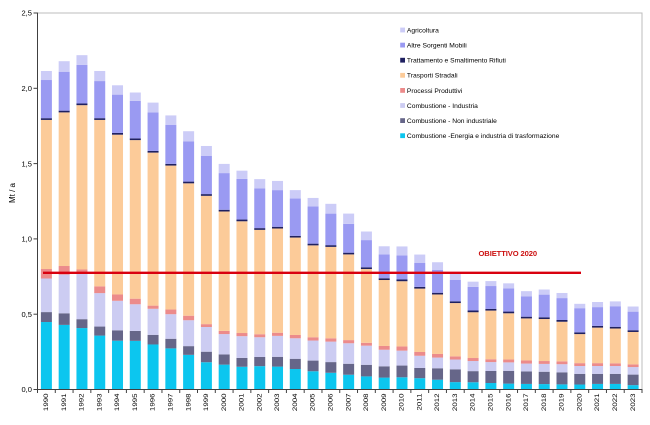  What do you see at coordinates (437, 403) in the screenshot?
I see `svg-text: 2012` at bounding box center [437, 403].